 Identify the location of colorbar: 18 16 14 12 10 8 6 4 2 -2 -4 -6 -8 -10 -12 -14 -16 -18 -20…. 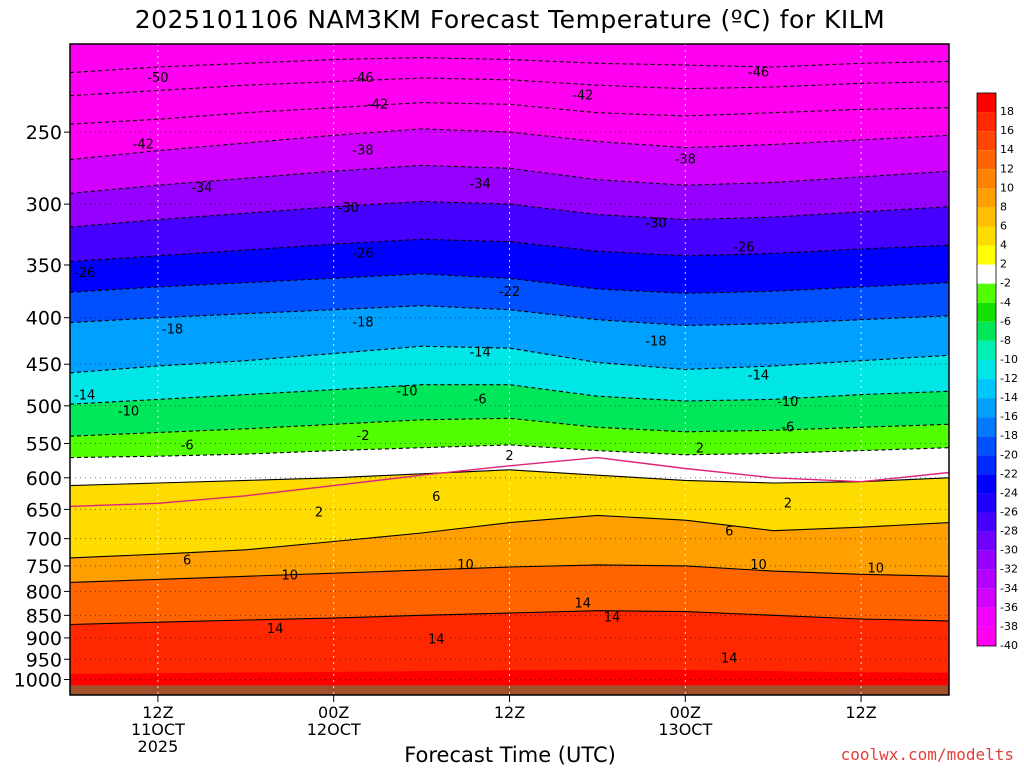
(997, 372).